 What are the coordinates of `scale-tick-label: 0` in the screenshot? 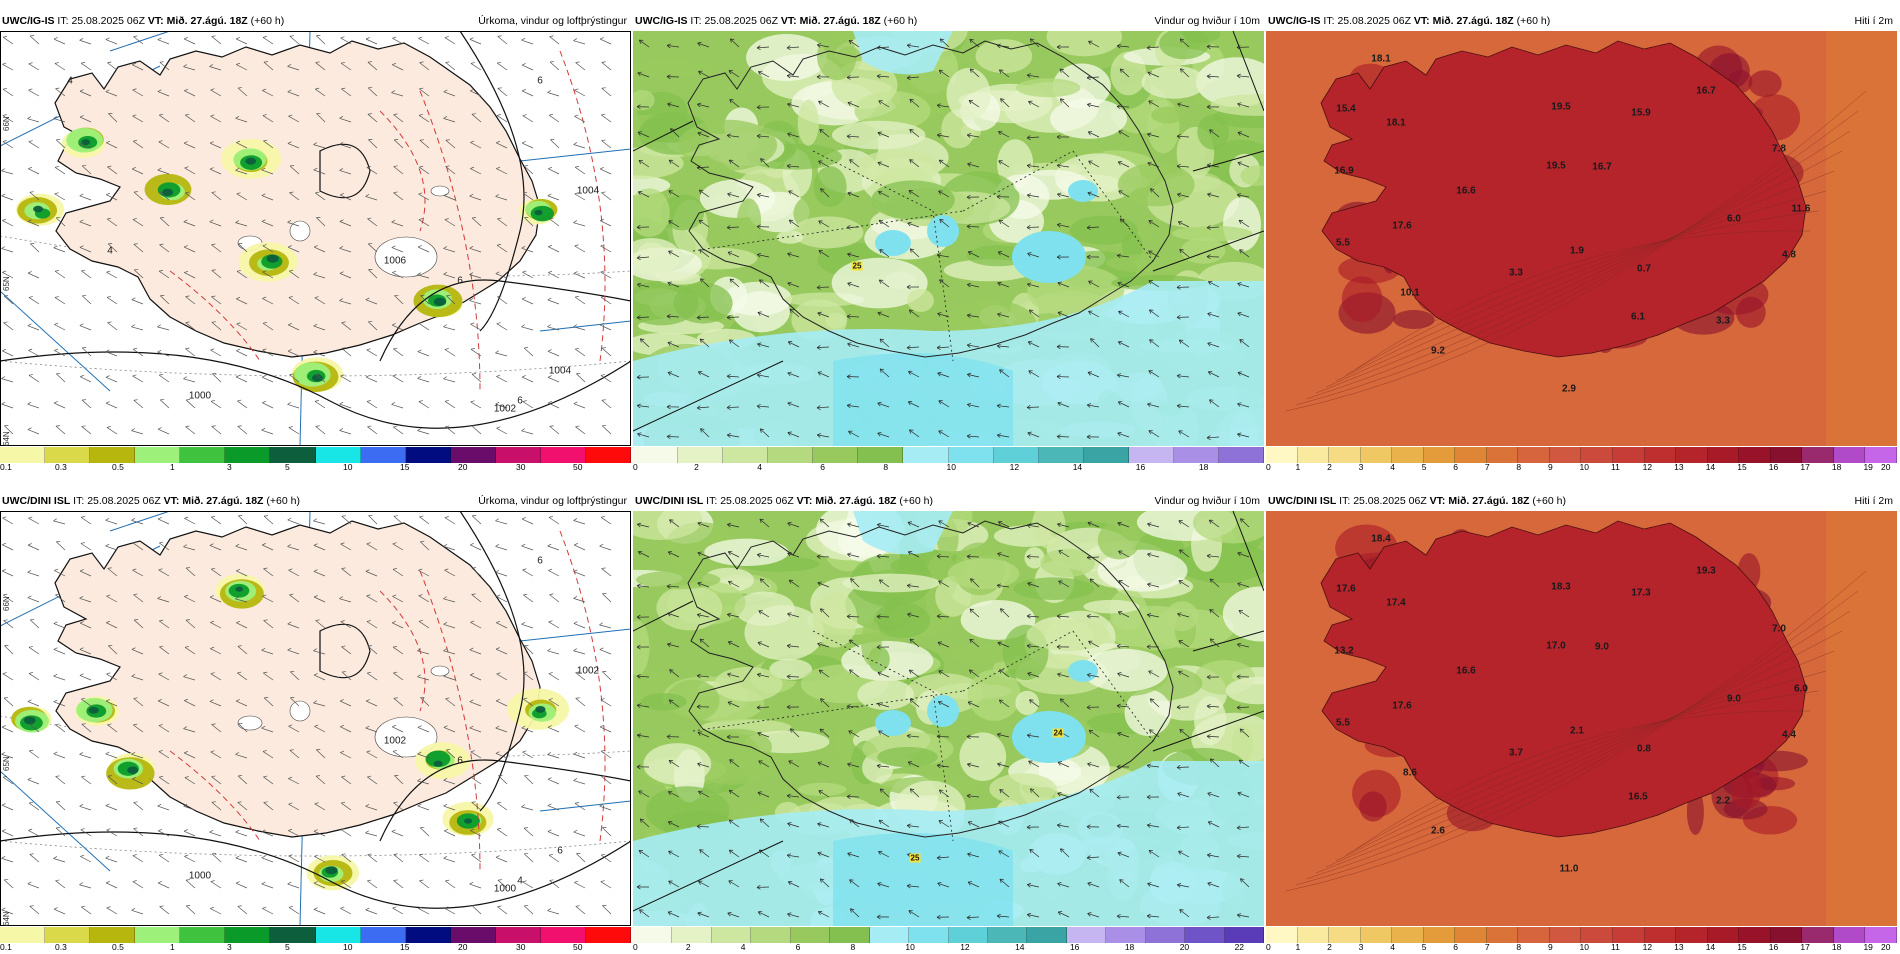 It's located at (635, 467).